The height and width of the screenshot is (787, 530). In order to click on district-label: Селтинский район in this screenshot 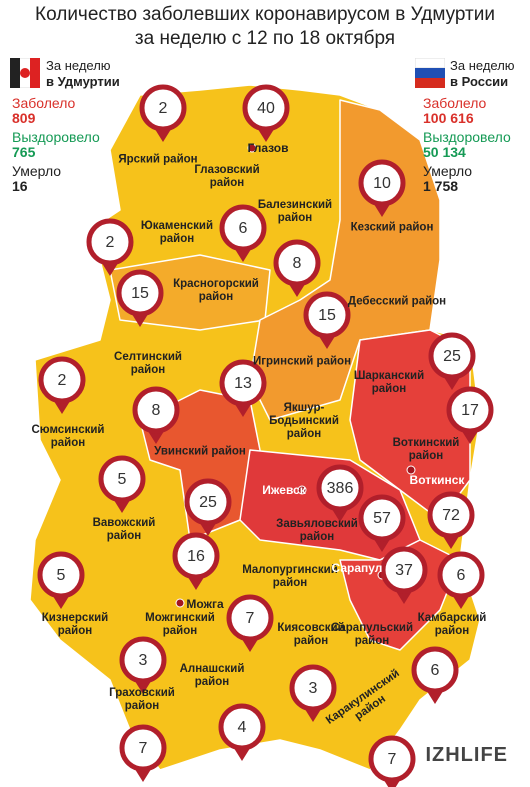, I will do `click(148, 363)`.